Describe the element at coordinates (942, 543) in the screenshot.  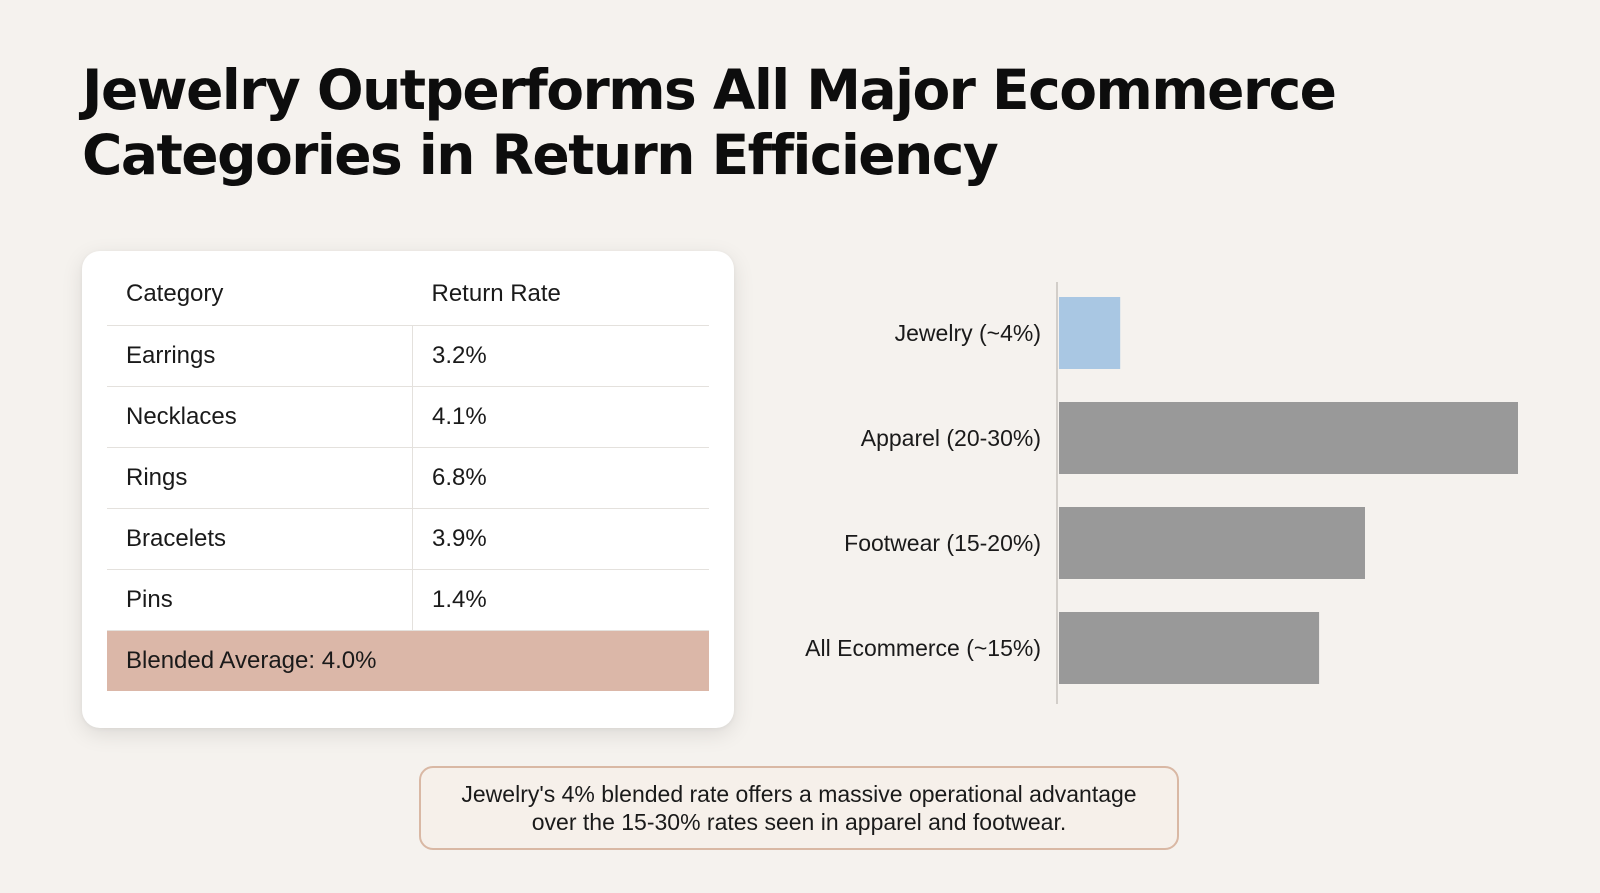
I see `bar-label-footwear: Footwear (15-20%)` at that location.